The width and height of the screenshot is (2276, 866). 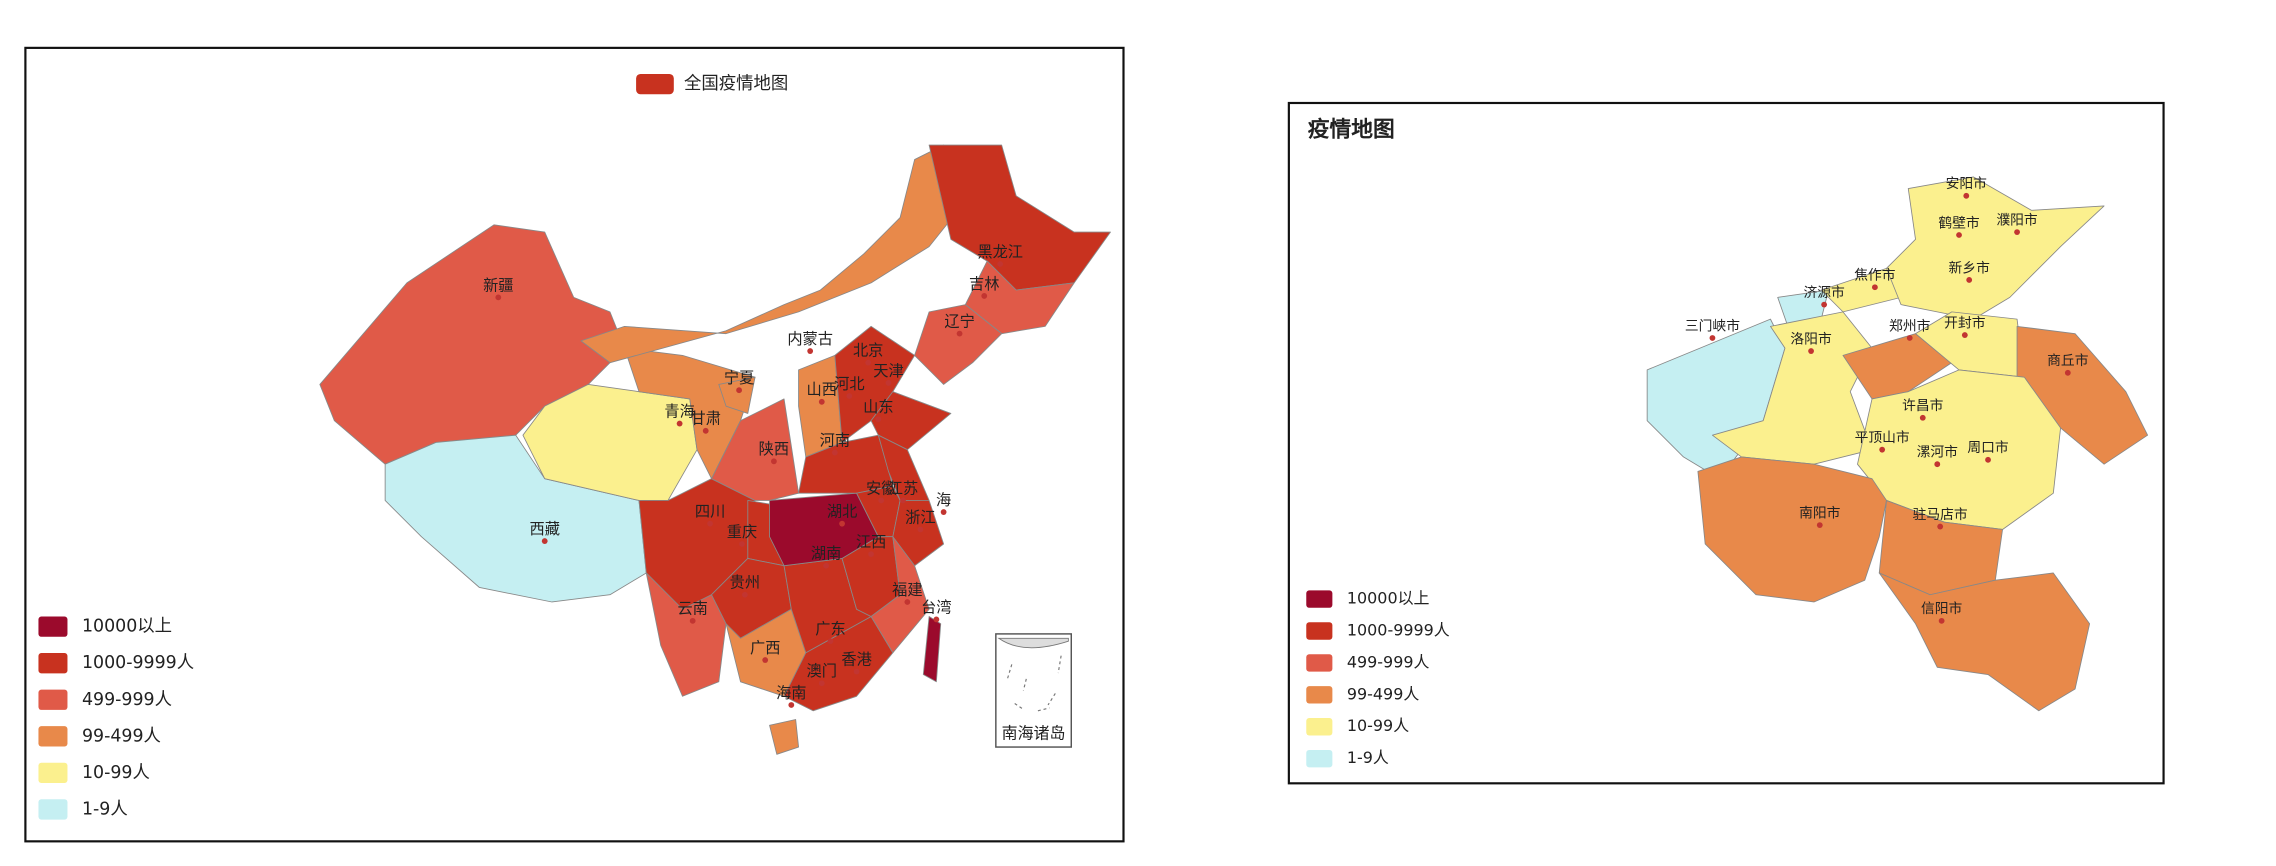 I want to click on series-legend: 全国疫情地图, so click(x=712, y=84).